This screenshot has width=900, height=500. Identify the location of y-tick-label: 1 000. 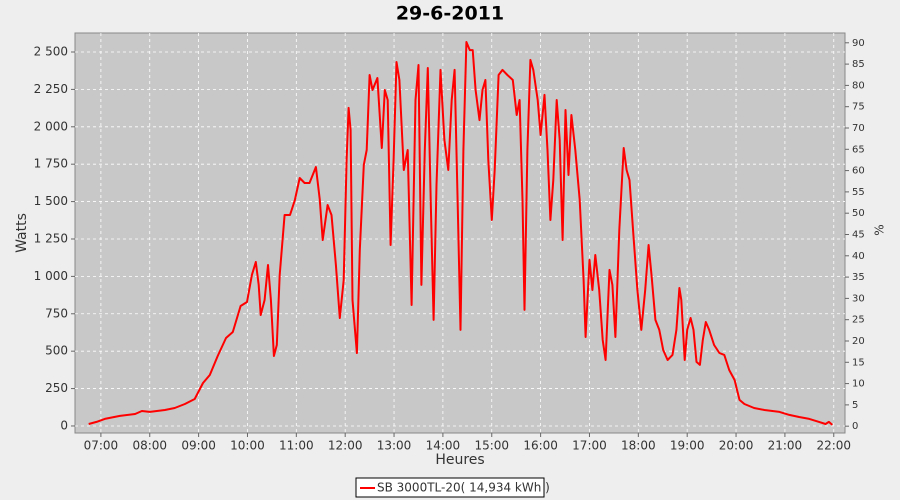
(51, 276).